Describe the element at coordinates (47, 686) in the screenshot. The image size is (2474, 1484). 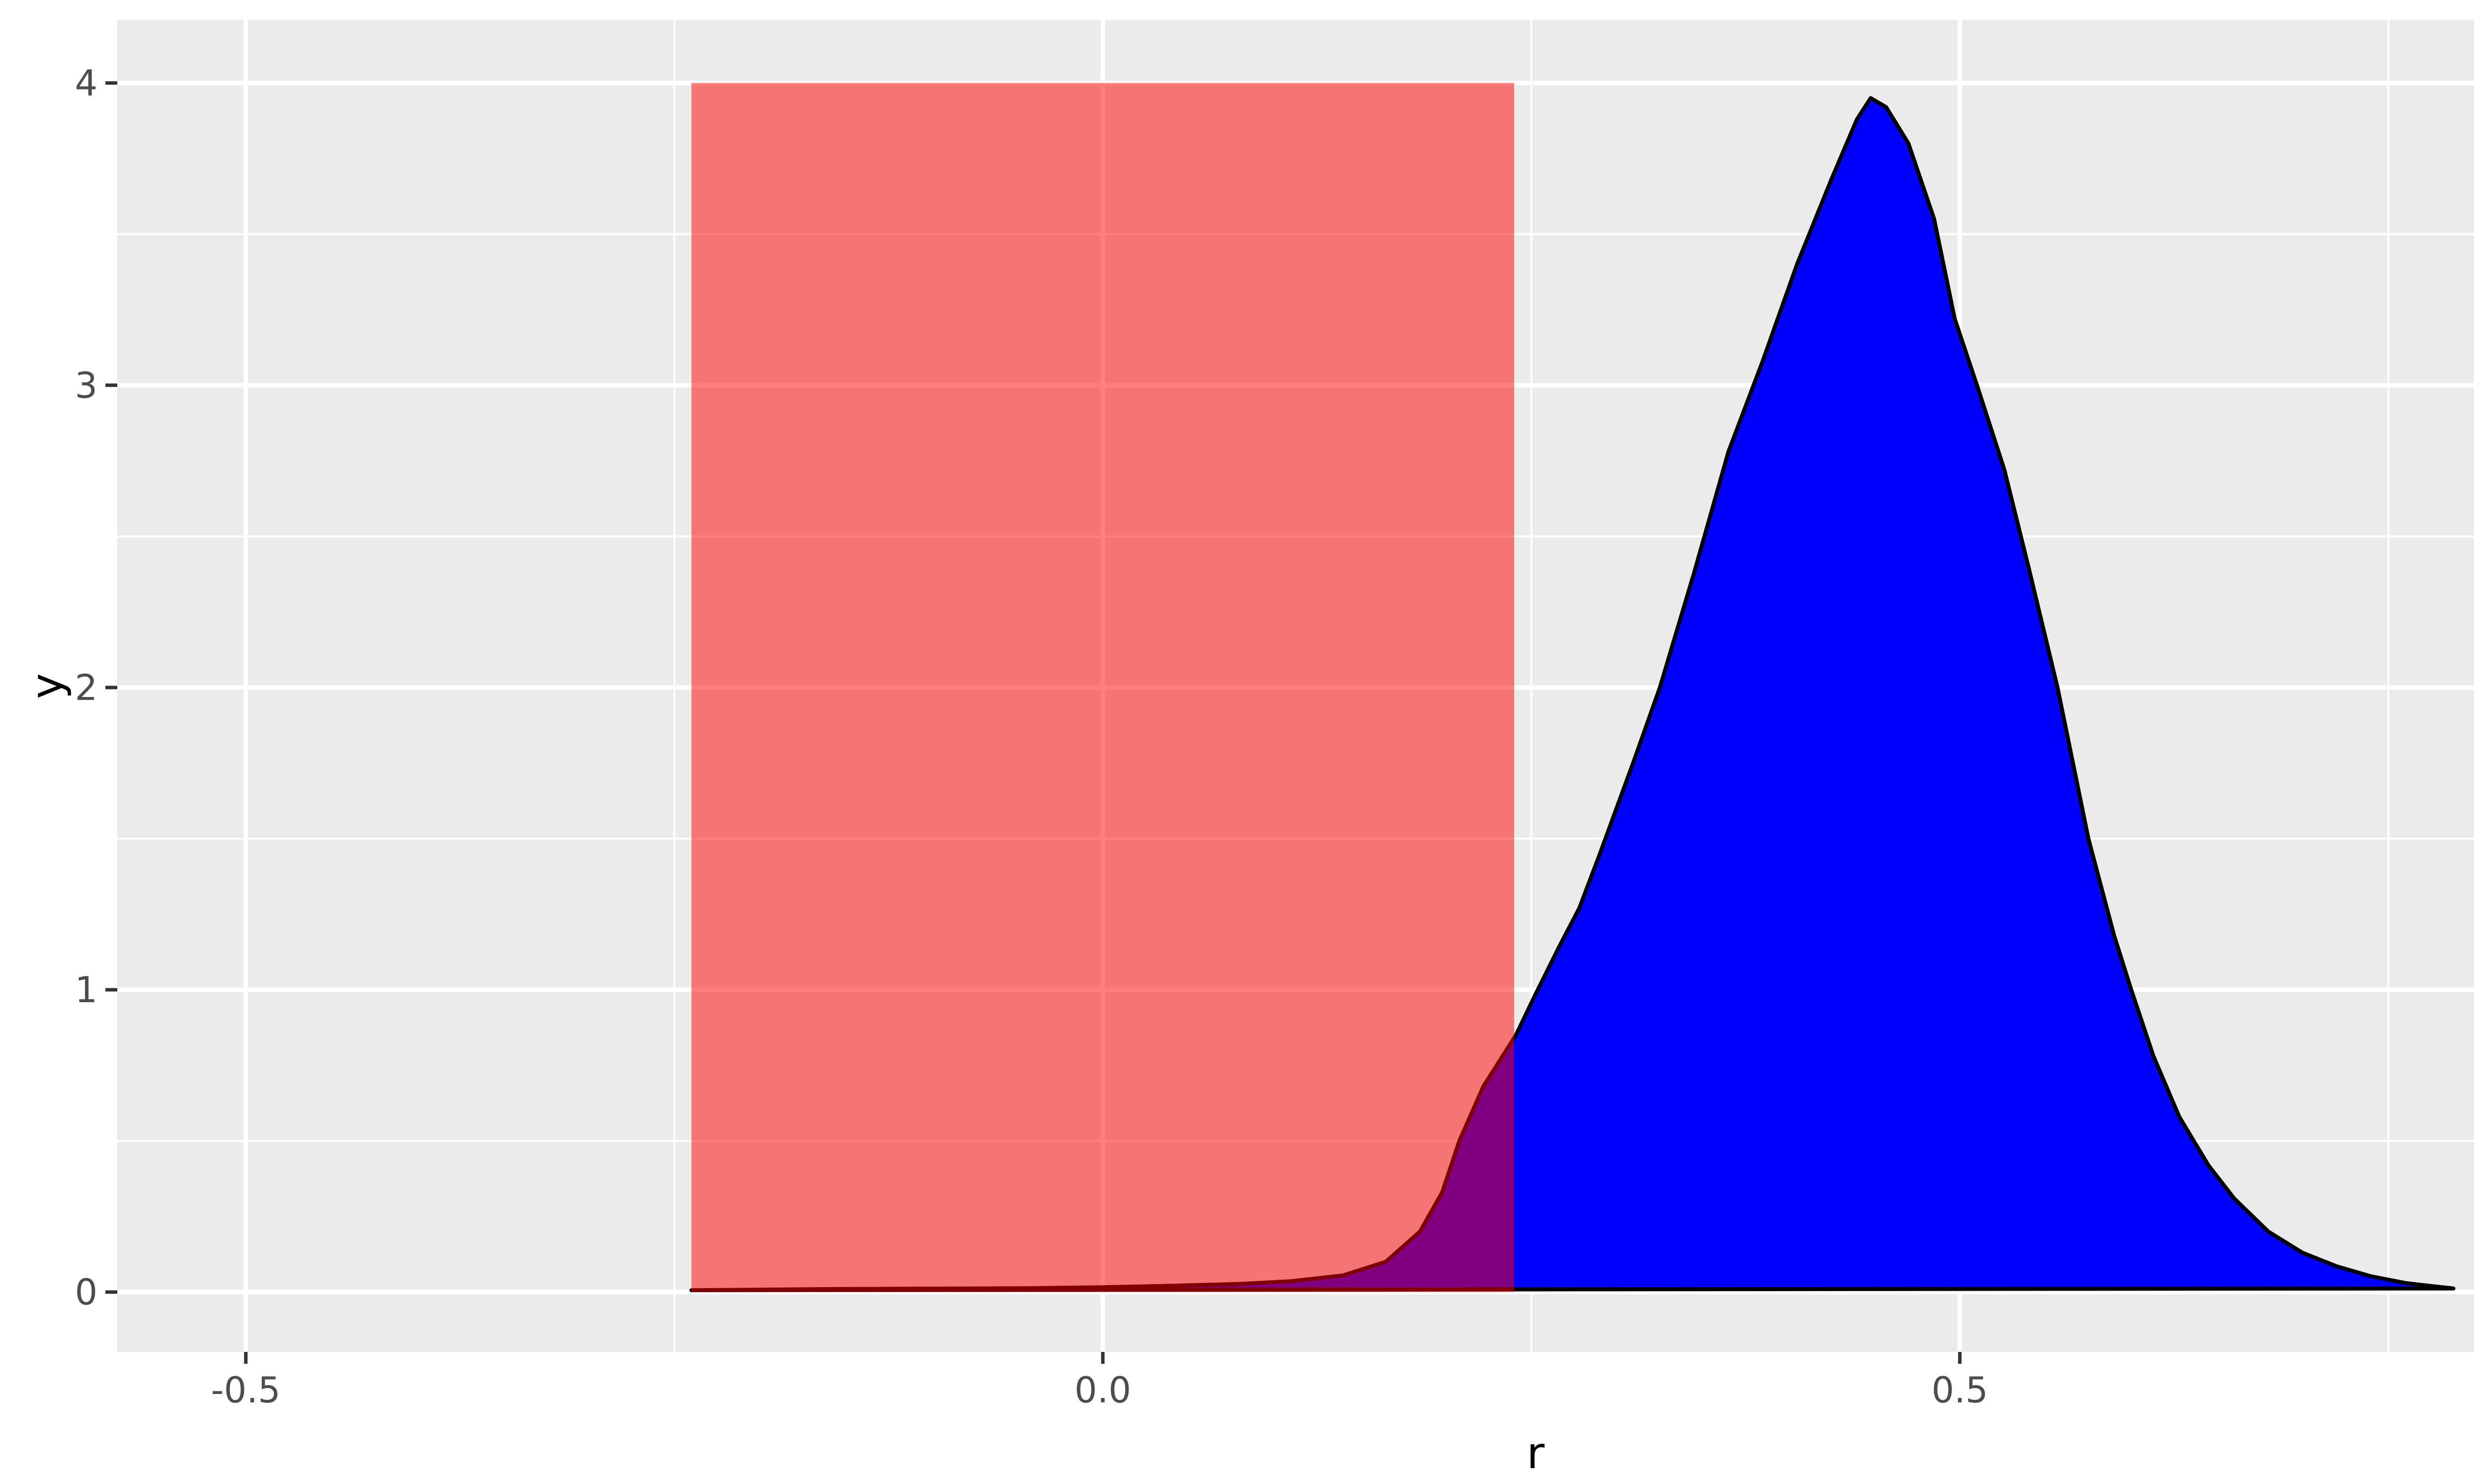
I see `y-axis-title: y` at that location.